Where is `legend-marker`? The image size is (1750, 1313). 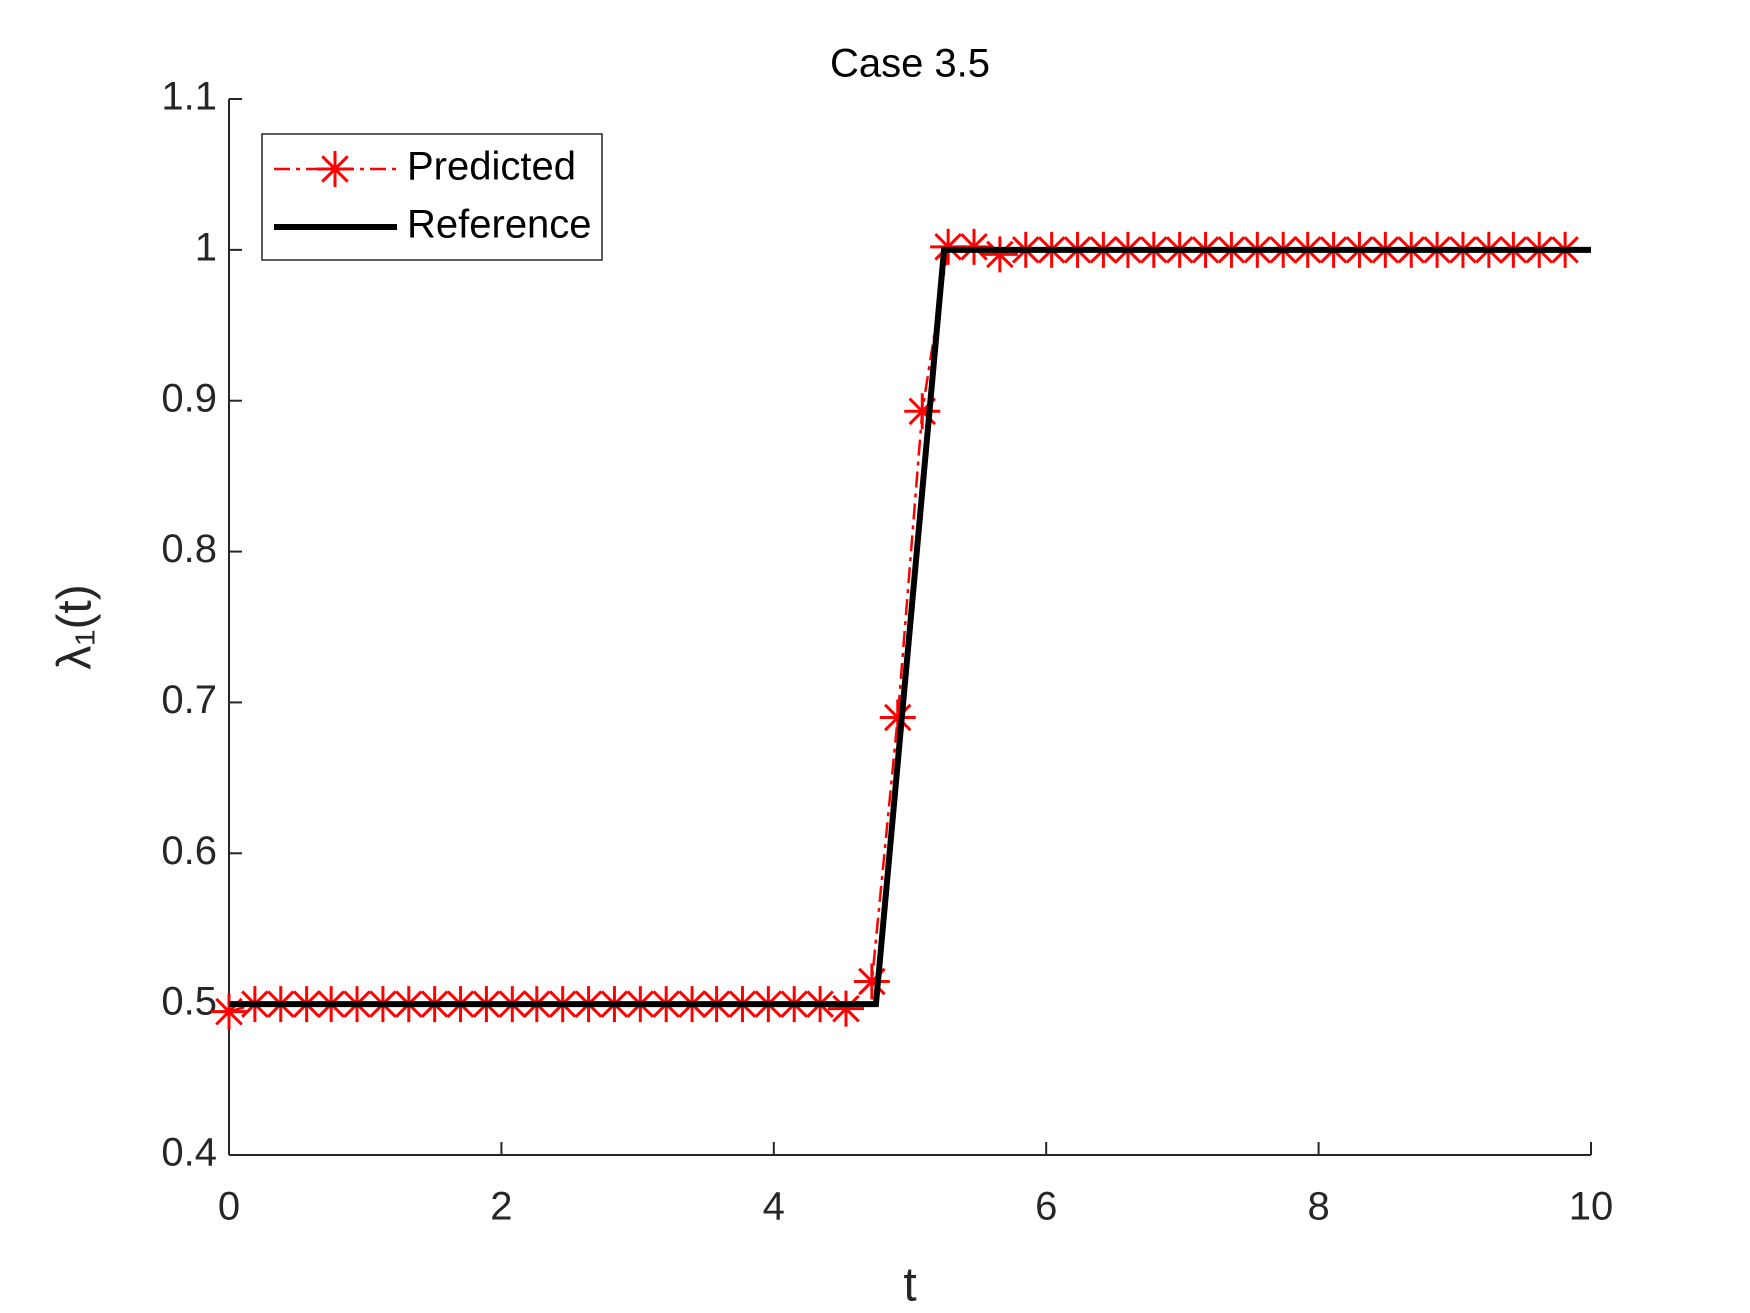 legend-marker is located at coordinates (335, 169).